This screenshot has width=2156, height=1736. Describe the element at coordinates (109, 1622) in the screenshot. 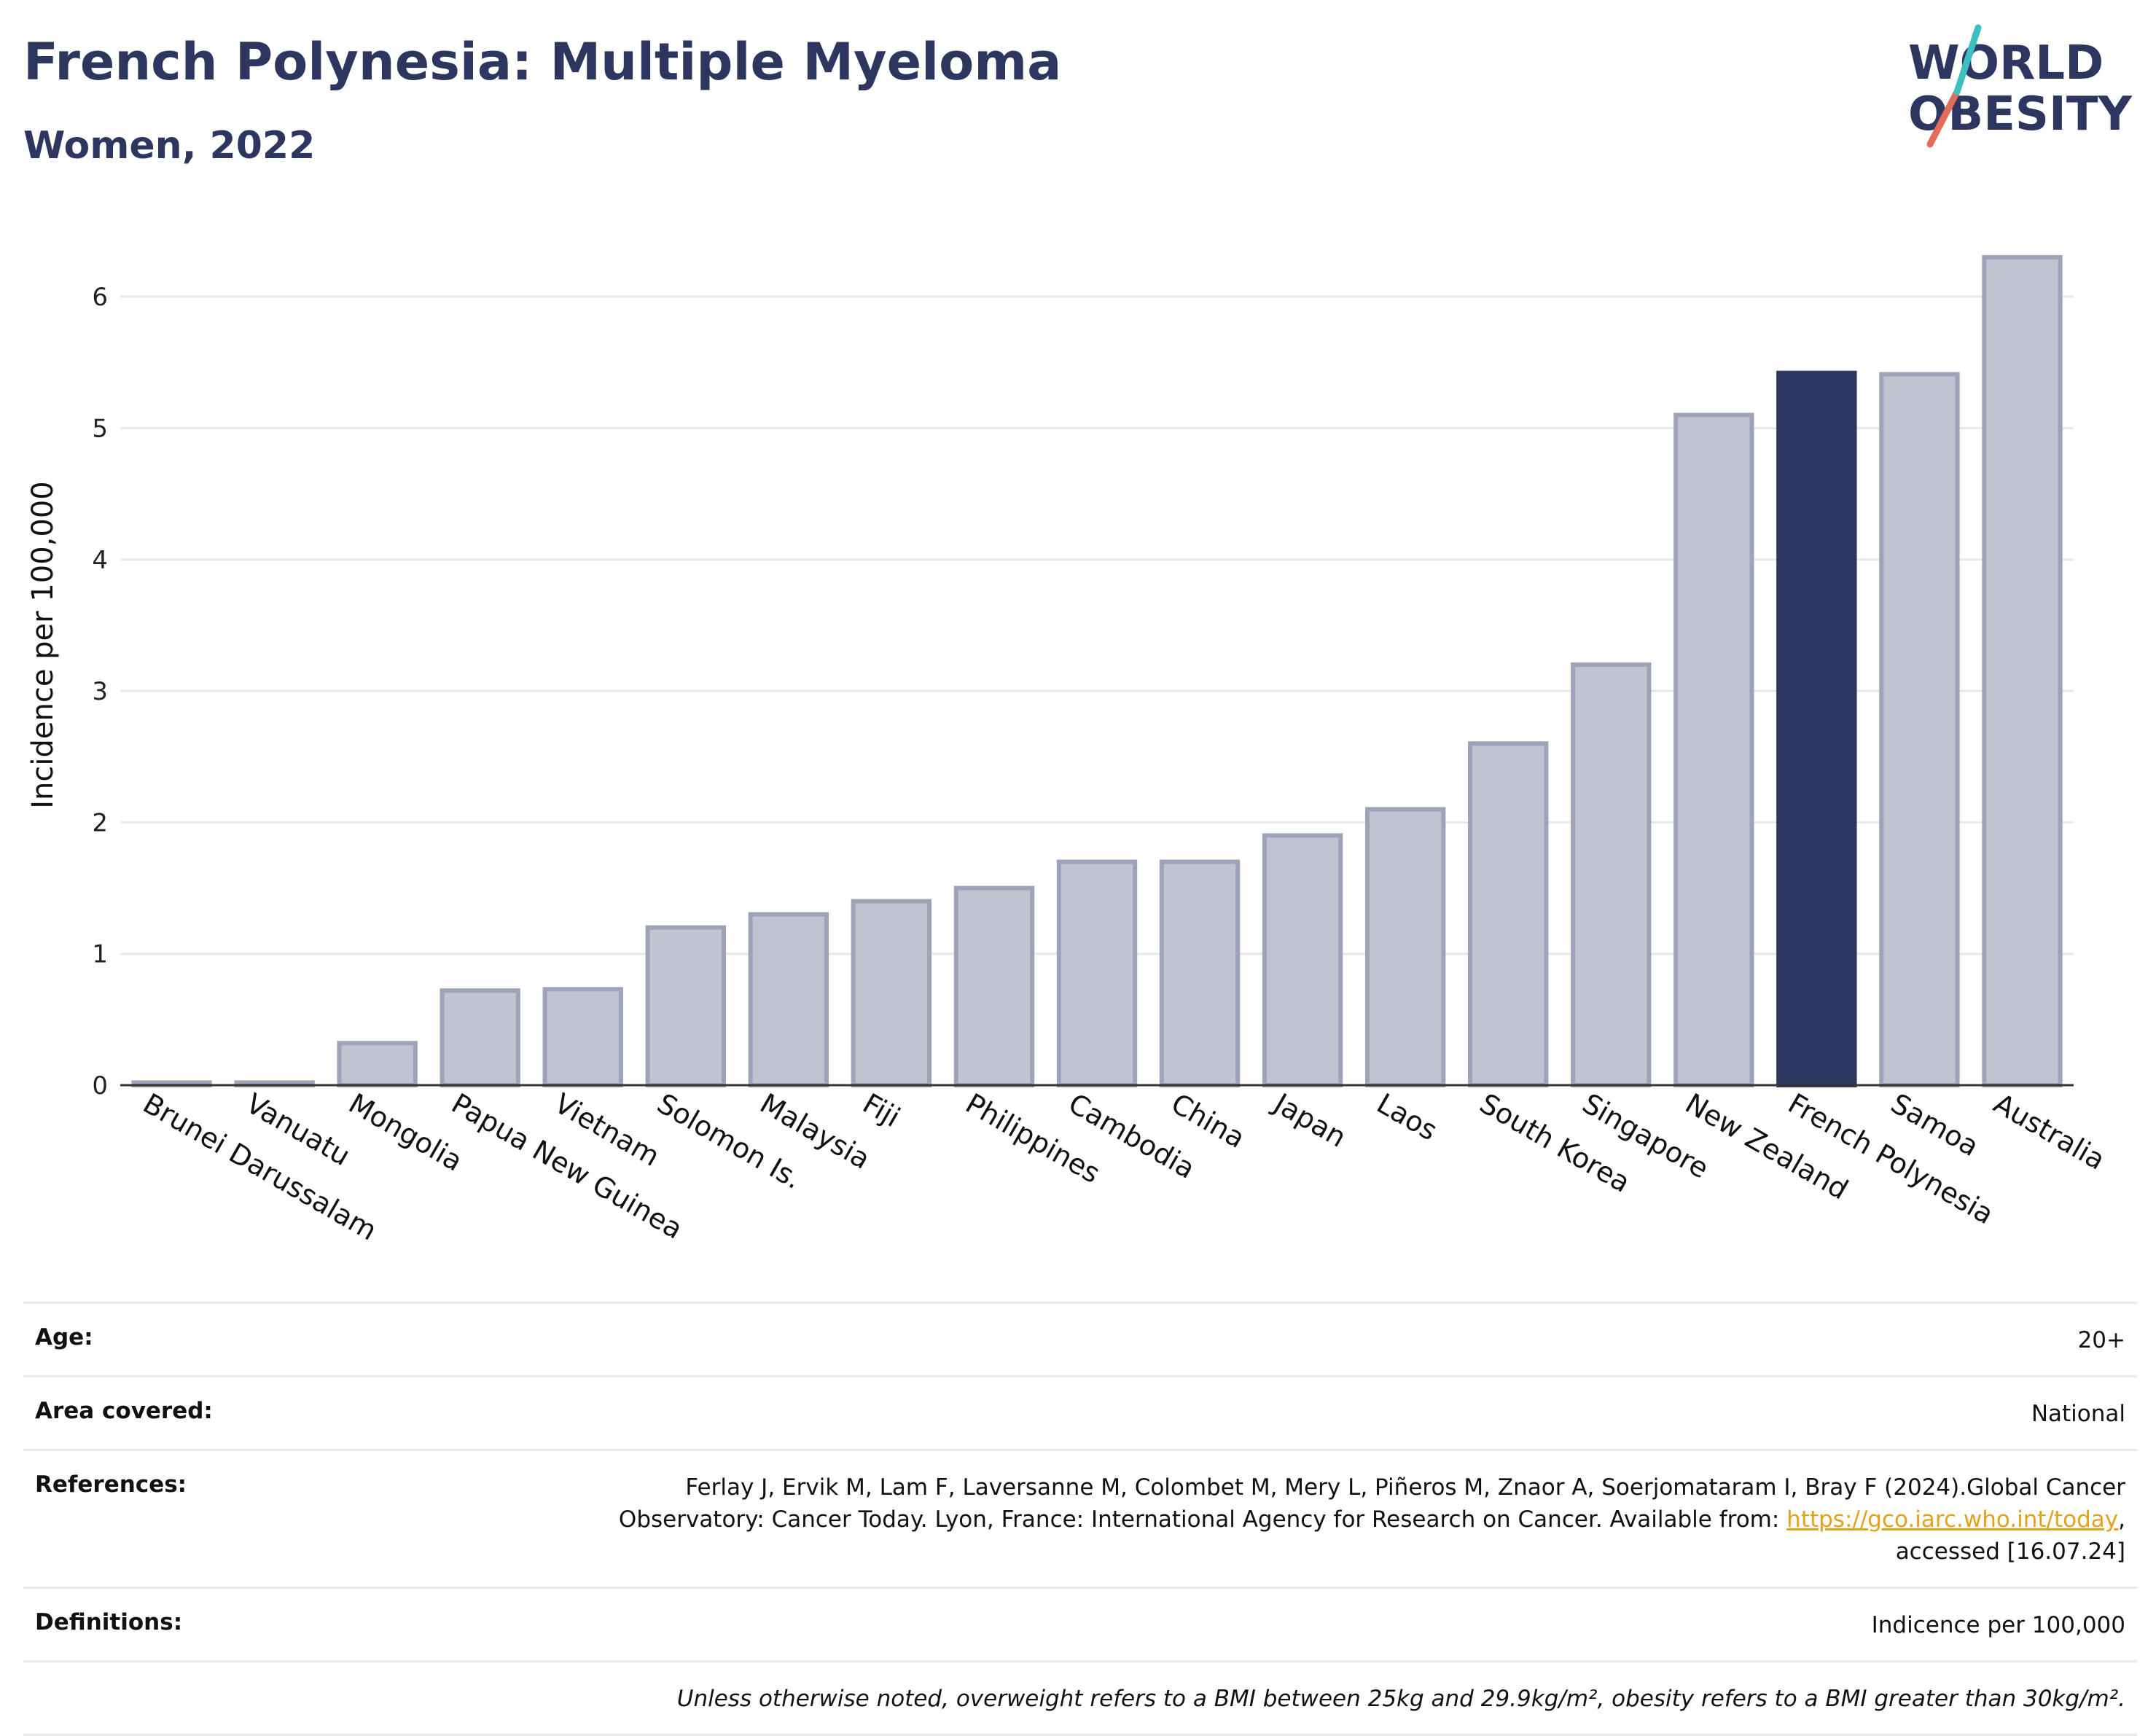

I see `definitions-label: Definitions:` at that location.